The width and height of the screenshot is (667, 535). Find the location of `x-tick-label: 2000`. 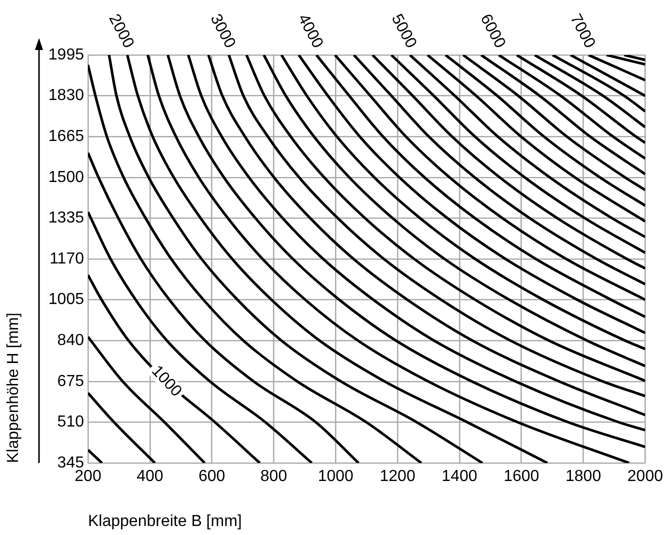

x-tick-label: 2000 is located at coordinates (645, 477).